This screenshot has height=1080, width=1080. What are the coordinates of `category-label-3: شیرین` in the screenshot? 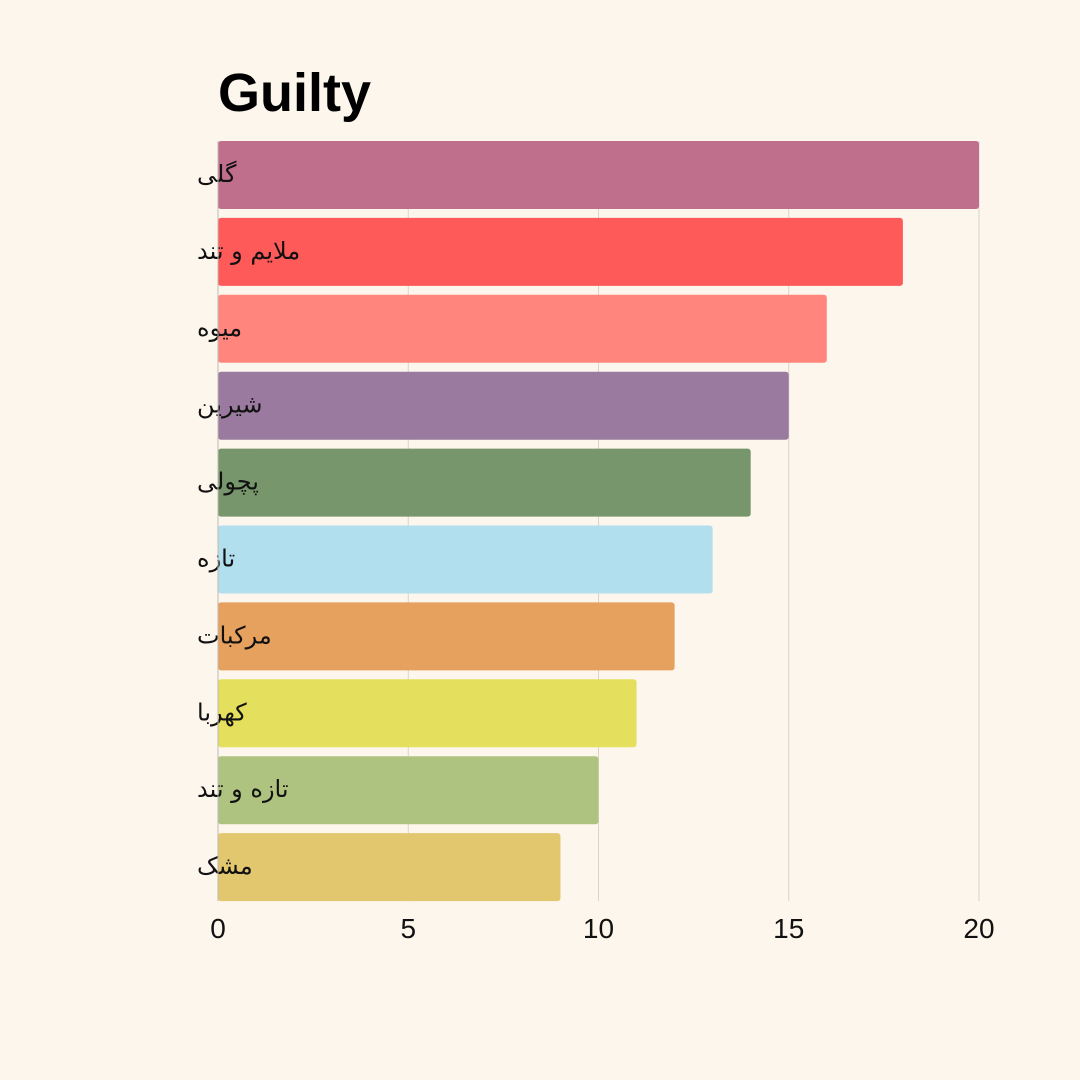 It's located at (230, 405).